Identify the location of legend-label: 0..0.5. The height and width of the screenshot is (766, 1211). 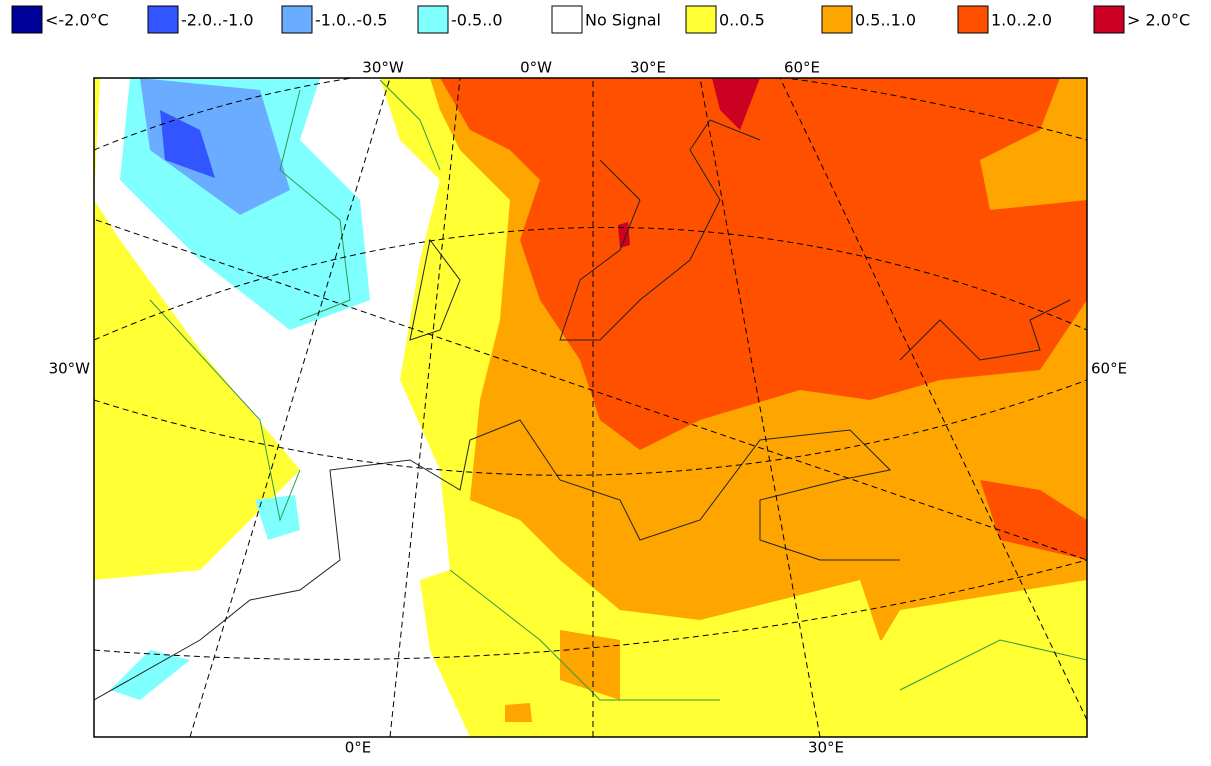
(742, 20).